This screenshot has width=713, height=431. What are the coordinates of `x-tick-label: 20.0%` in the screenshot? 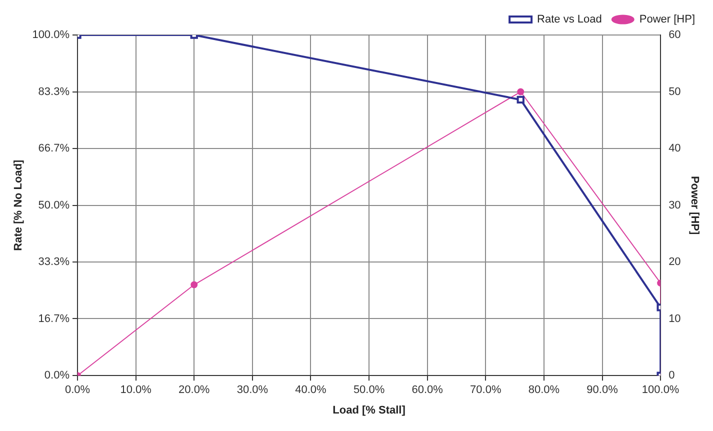 It's located at (194, 390).